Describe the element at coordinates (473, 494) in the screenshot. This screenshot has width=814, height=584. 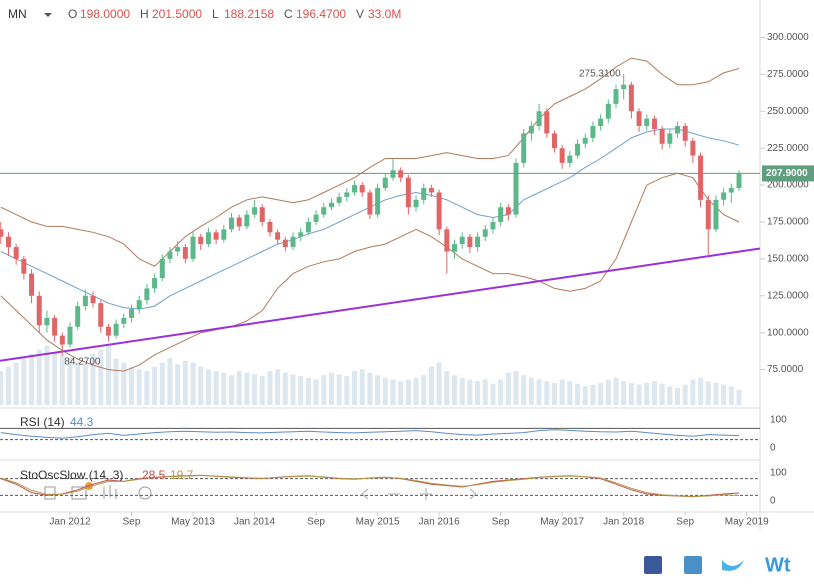
I see `scroll-right` at that location.